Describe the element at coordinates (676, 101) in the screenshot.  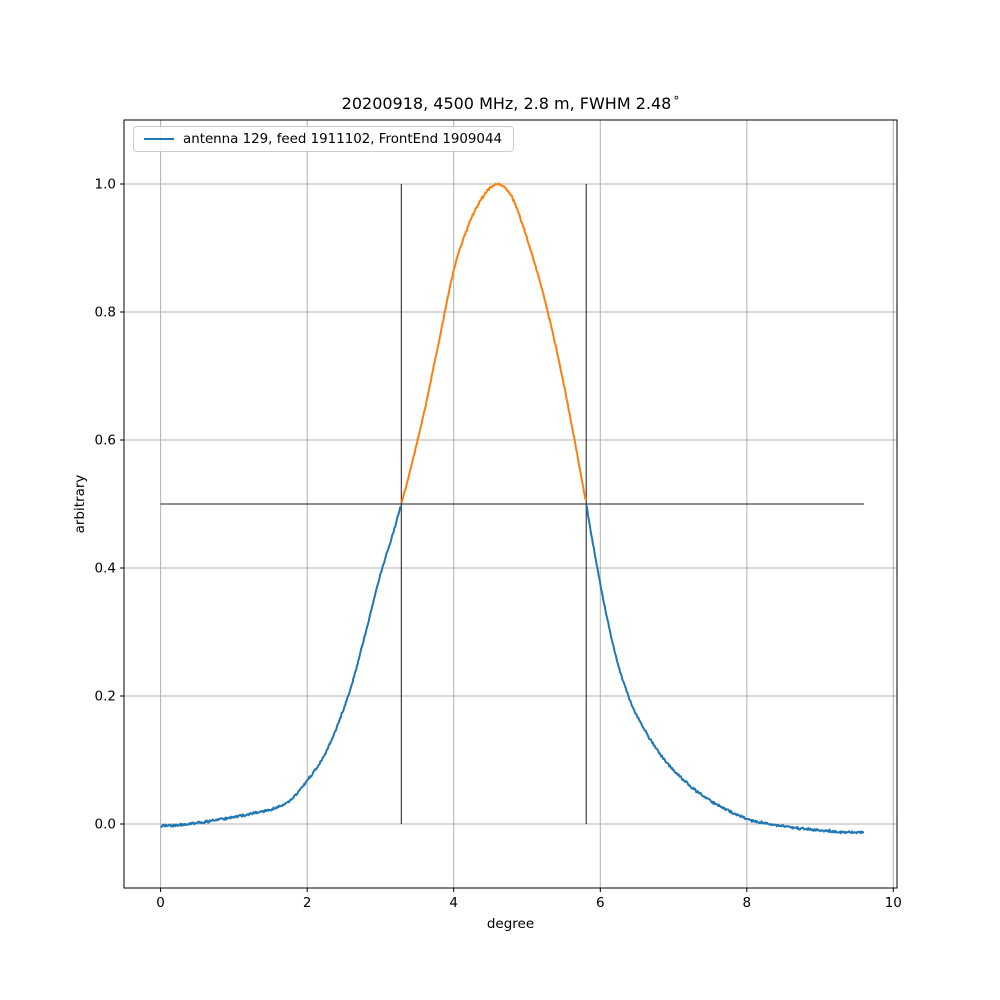
I see `degree-symbol: °` at that location.